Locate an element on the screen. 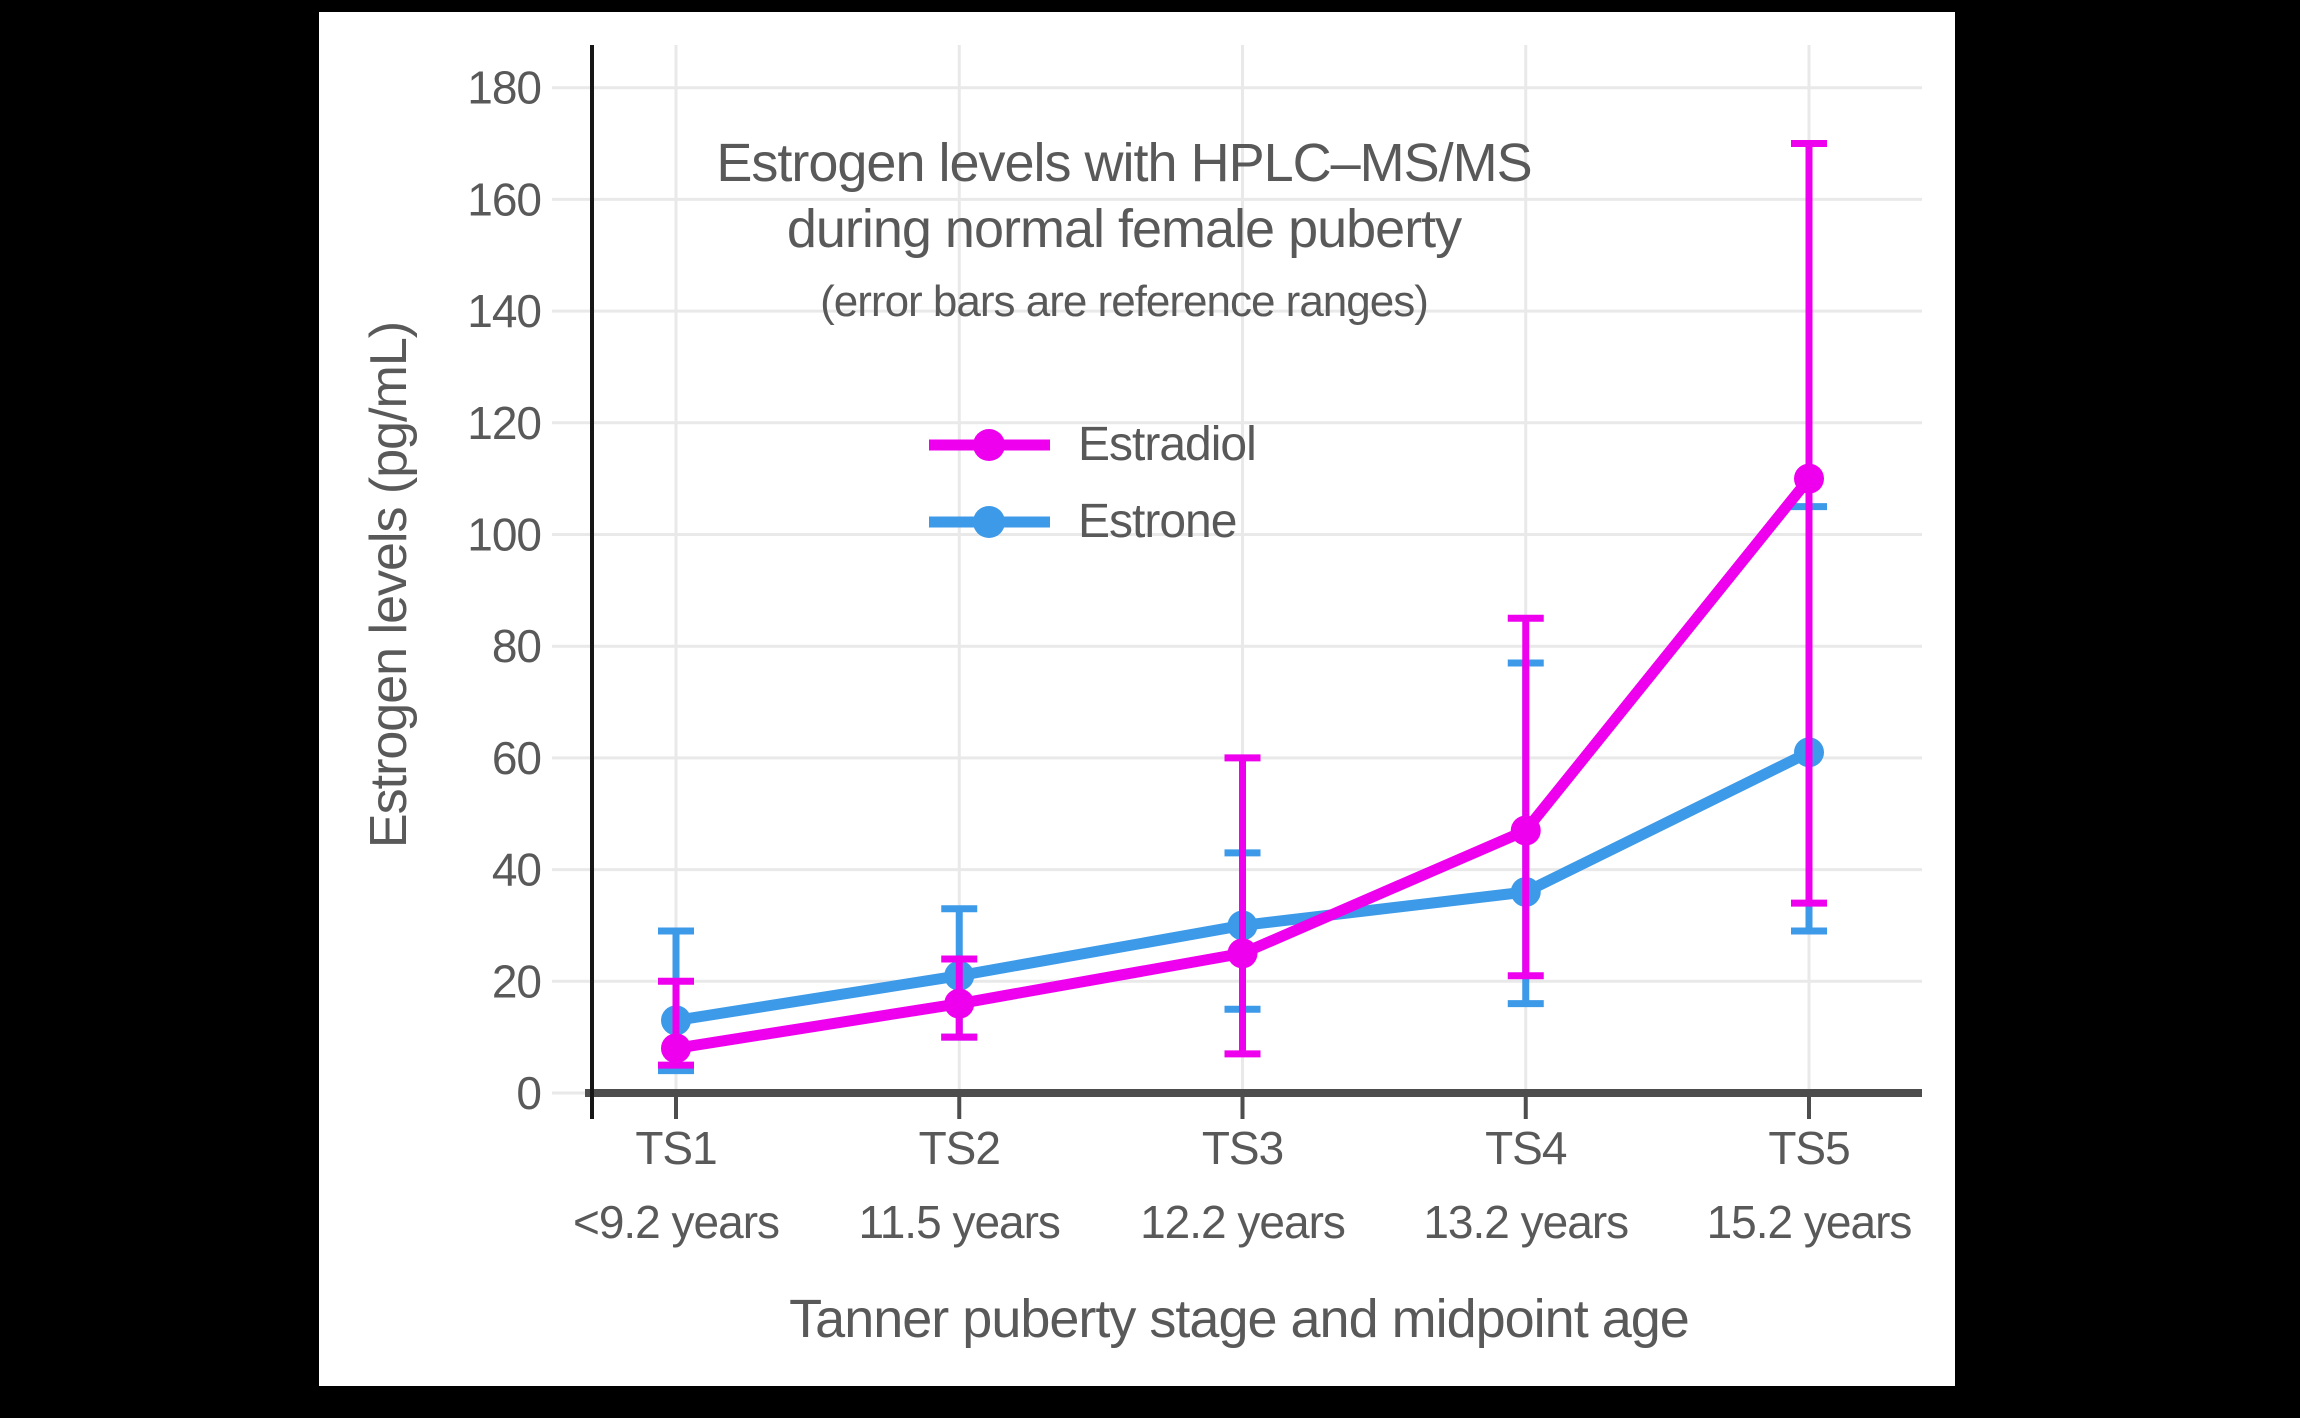 Image resolution: width=2300 pixels, height=1418 pixels. x-tick-label: TS1 is located at coordinates (675, 1148).